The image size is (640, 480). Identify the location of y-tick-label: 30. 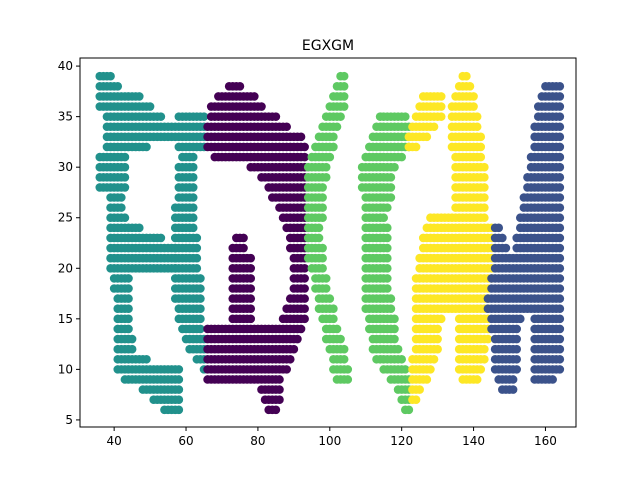
(65, 167).